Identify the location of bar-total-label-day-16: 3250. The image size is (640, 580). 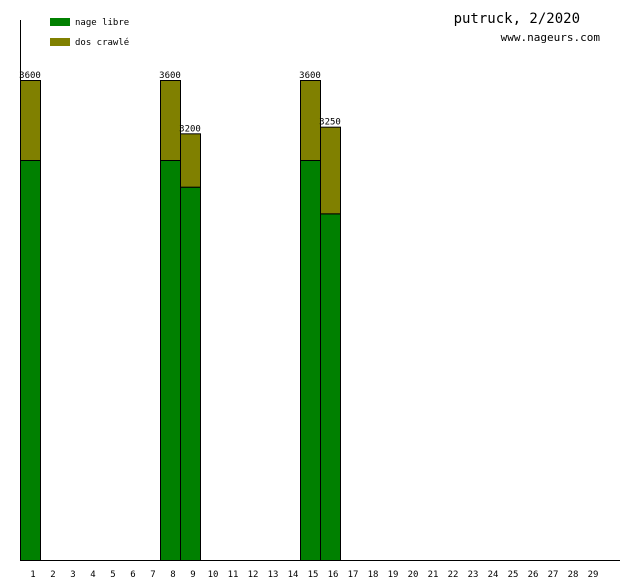
(330, 123).